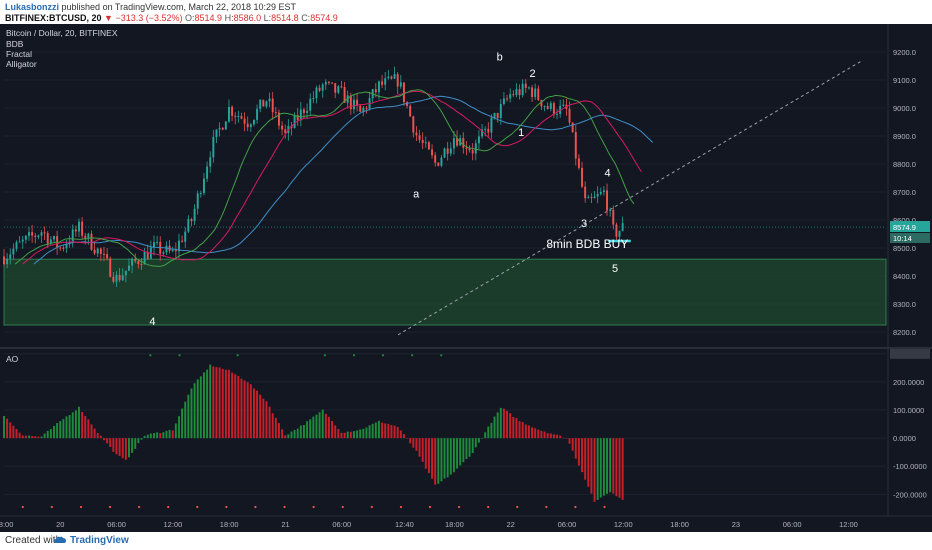  What do you see at coordinates (532, 74) in the screenshot?
I see `annotation-label: 2` at bounding box center [532, 74].